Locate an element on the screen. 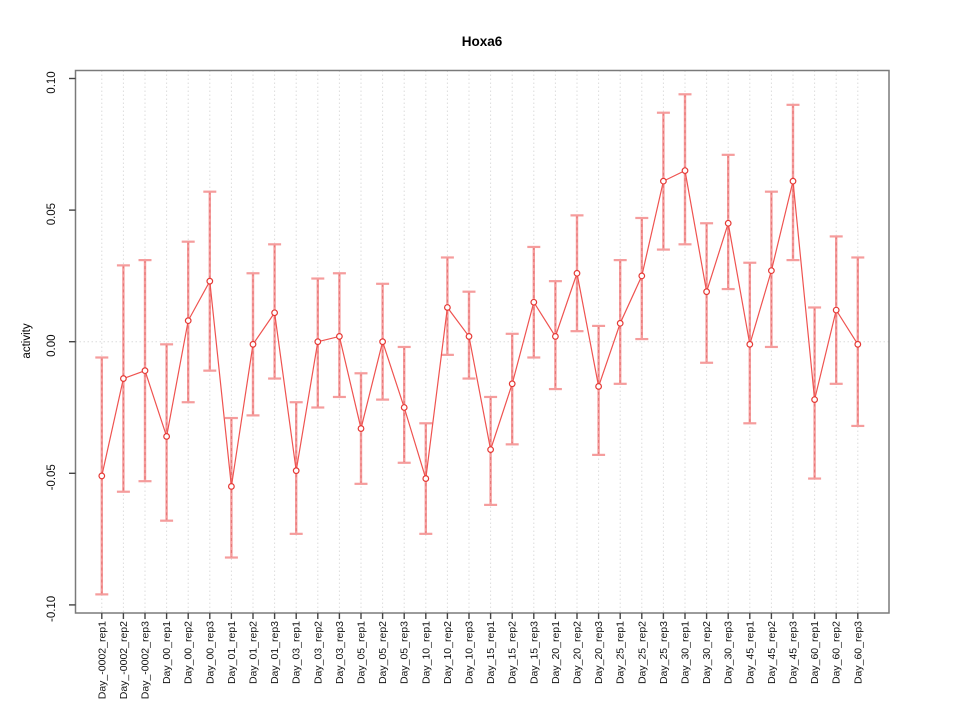 The image size is (960, 720). svg-text: Day_20_rep3 is located at coordinates (599, 652).